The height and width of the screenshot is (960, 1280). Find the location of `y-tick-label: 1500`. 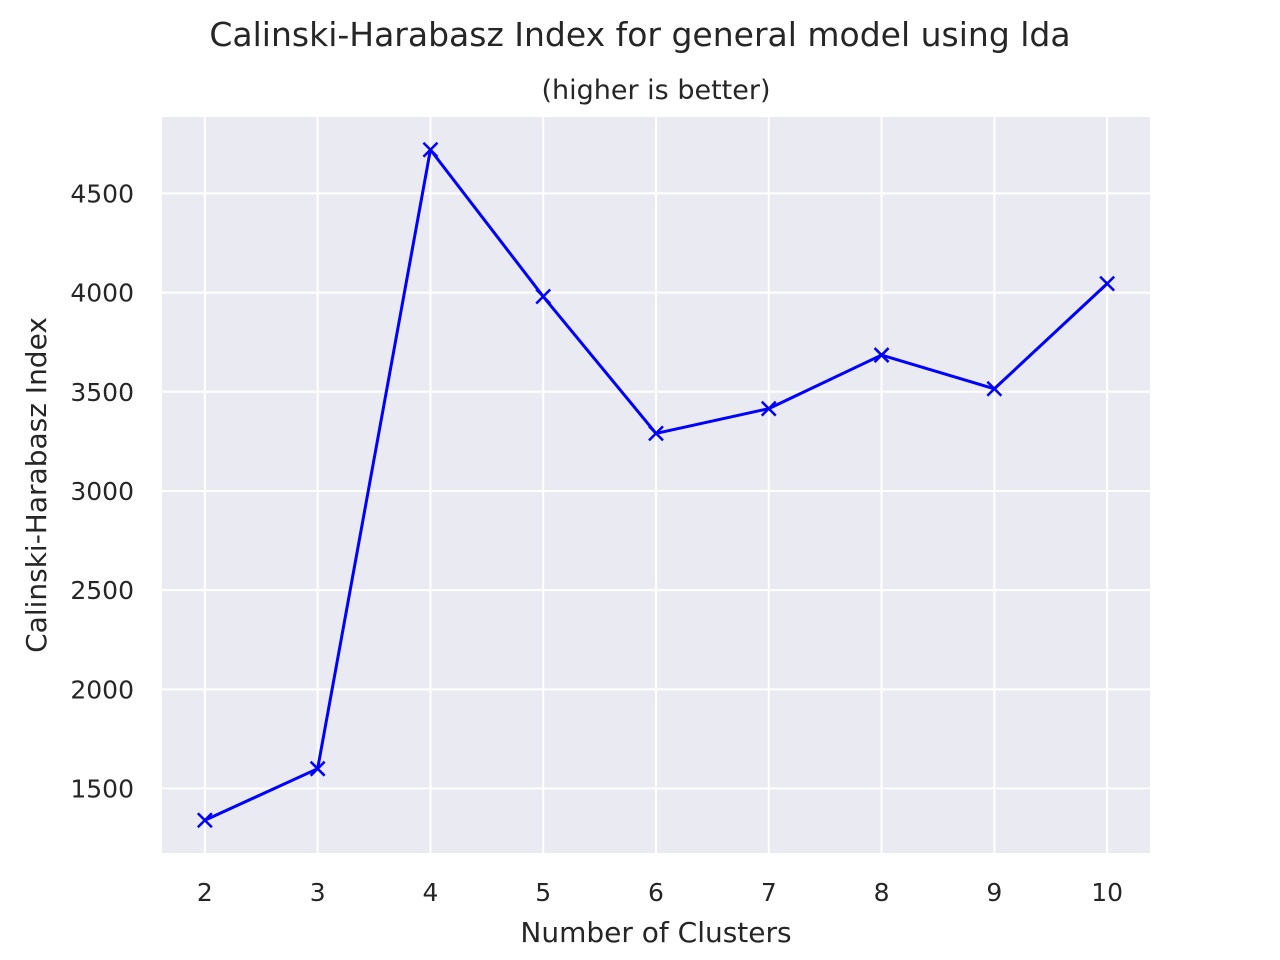

y-tick-label: 1500 is located at coordinates (102, 789).